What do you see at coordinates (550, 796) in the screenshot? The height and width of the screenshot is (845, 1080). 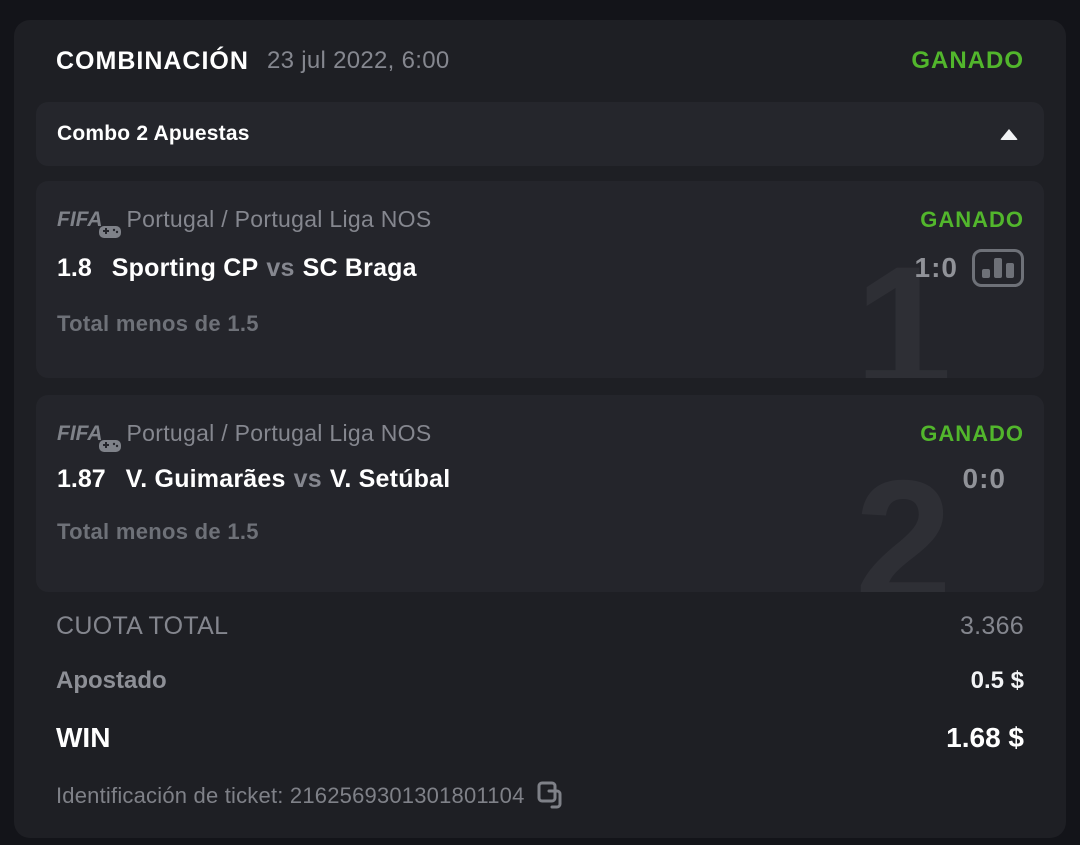 I see `copy-ticket-id-icon` at bounding box center [550, 796].